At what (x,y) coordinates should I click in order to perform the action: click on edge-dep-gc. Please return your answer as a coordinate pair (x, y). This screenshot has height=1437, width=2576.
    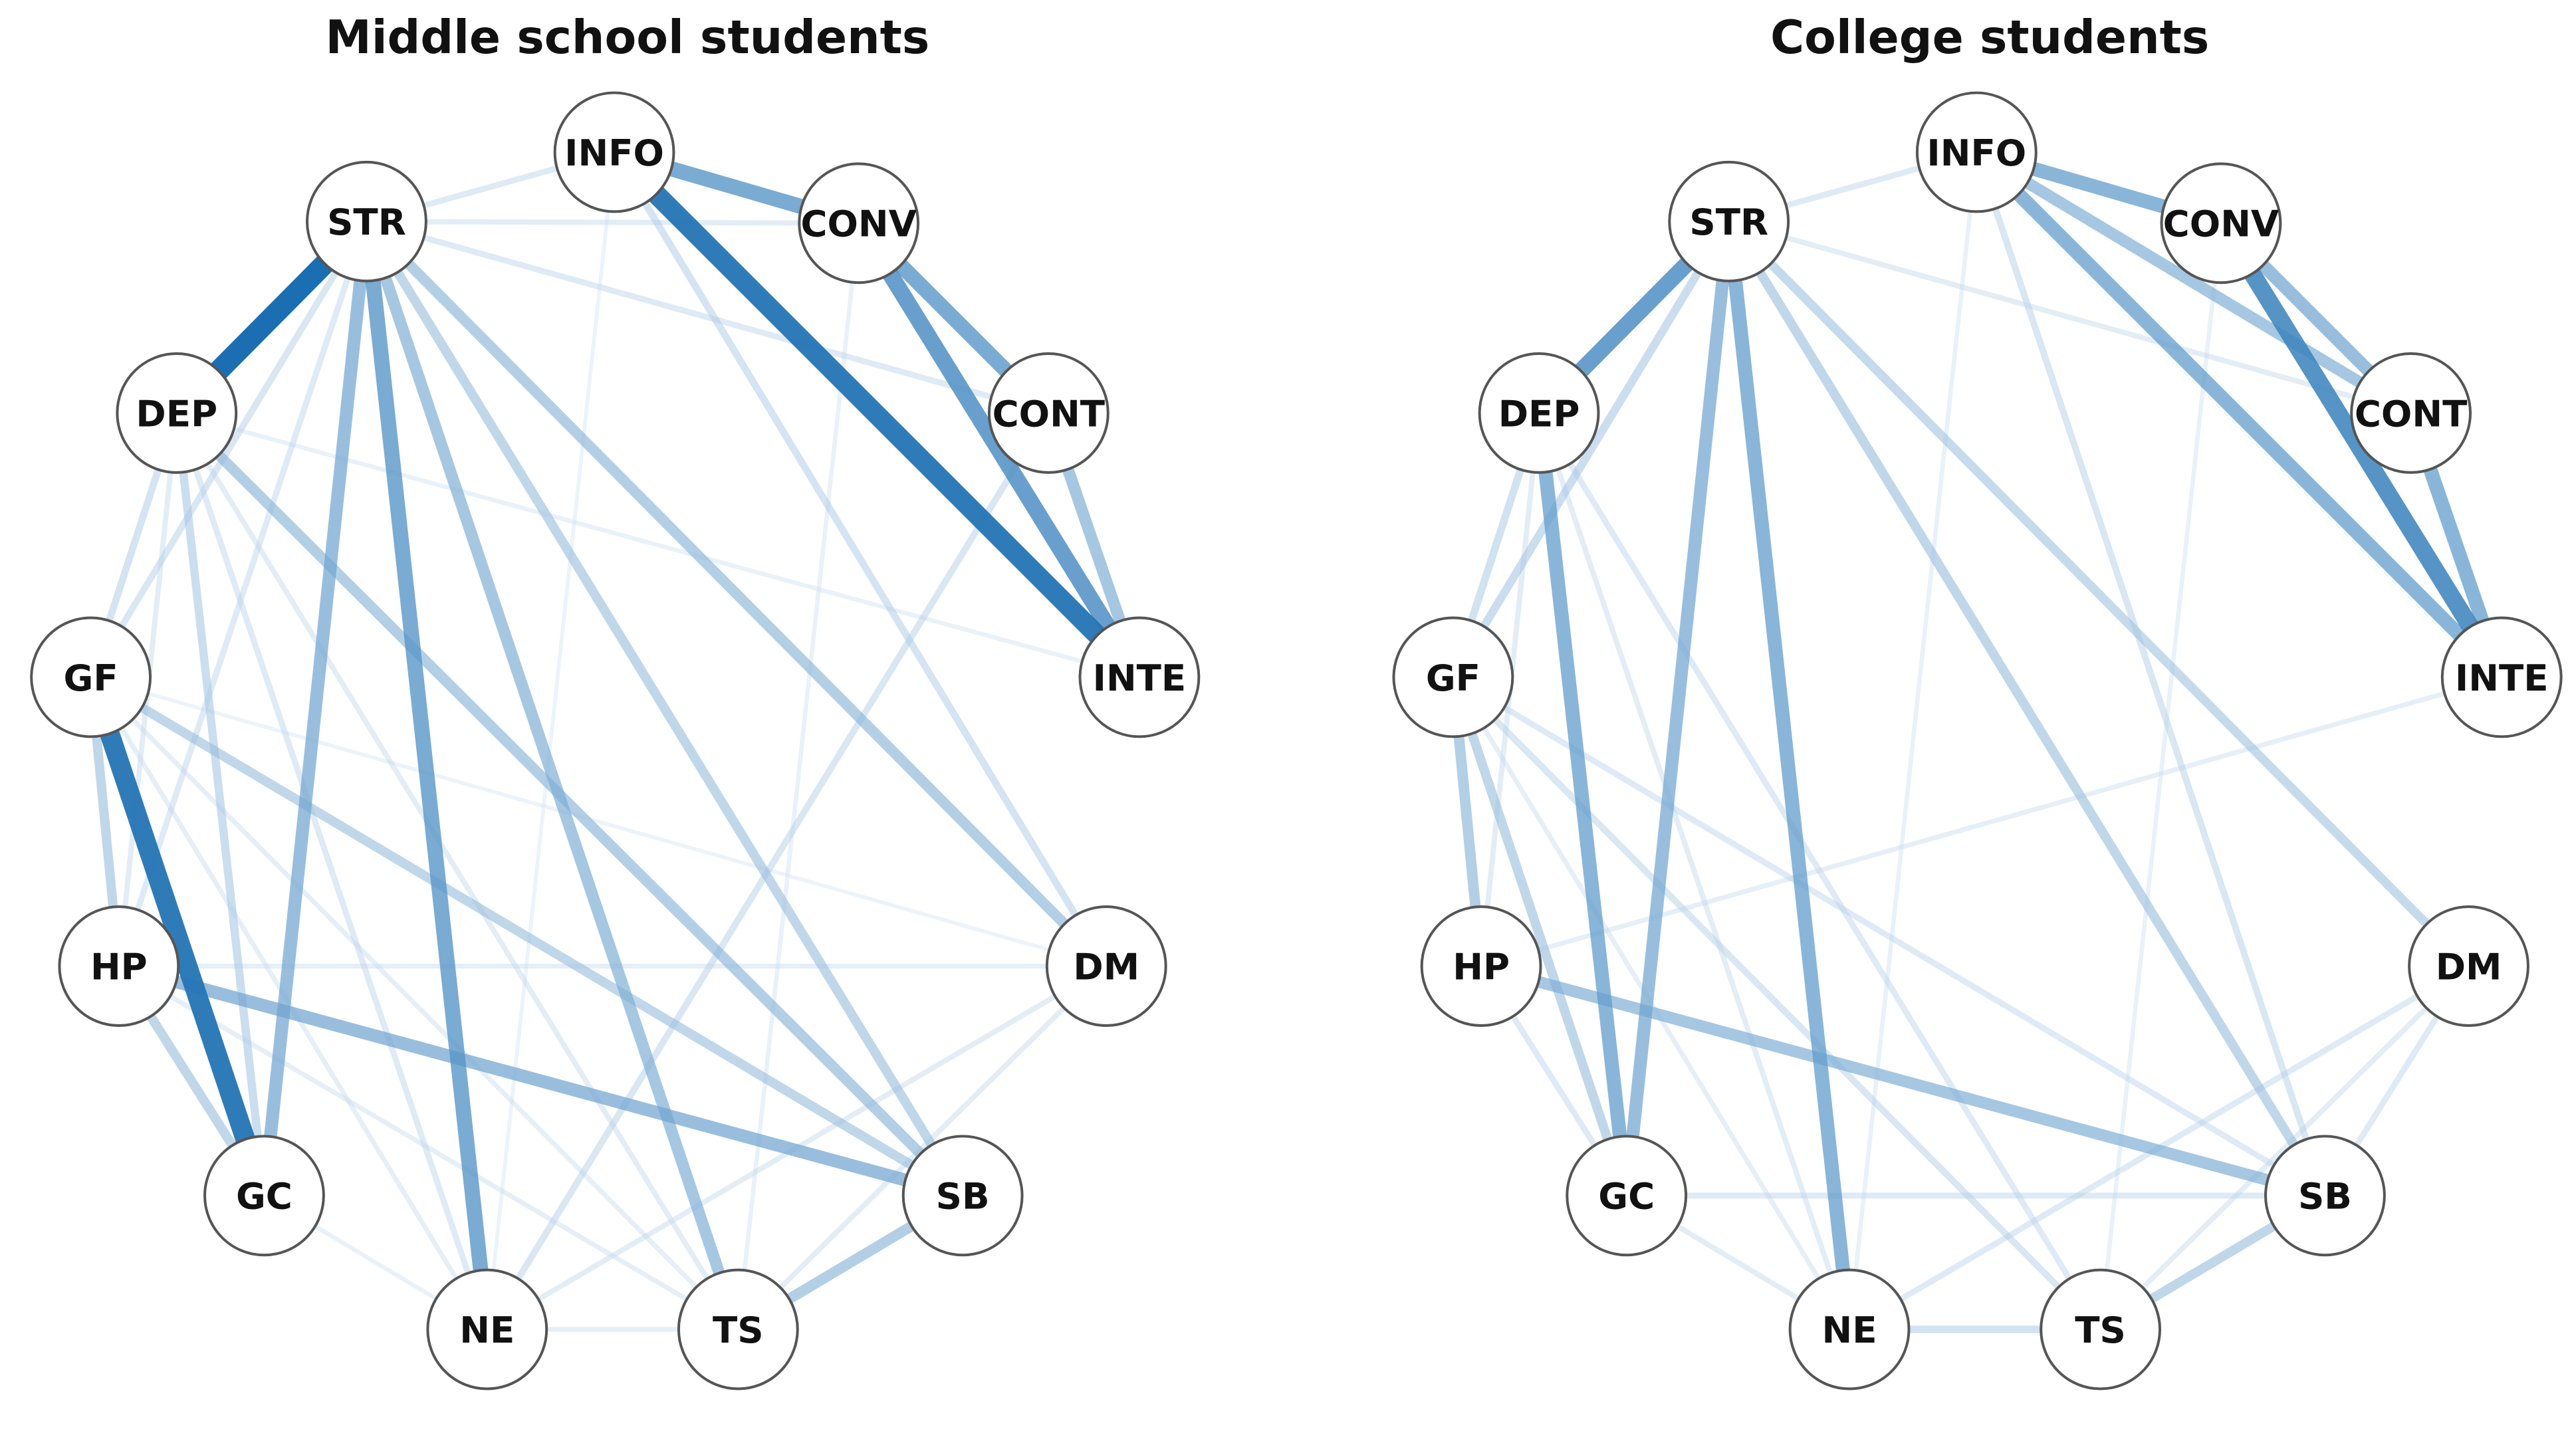
    Looking at the image, I should click on (221, 804).